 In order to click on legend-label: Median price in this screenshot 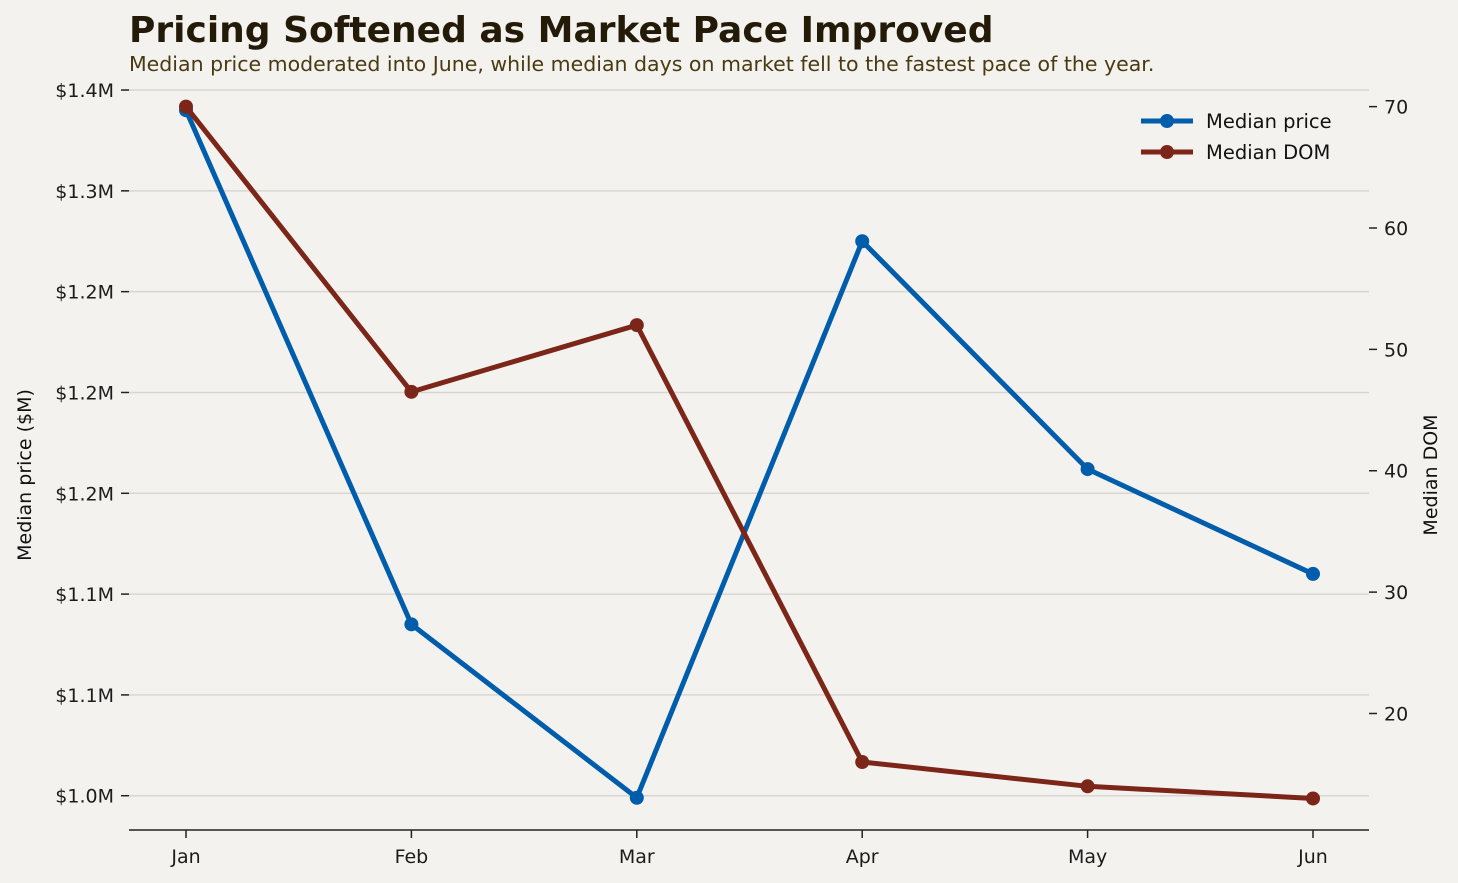, I will do `click(1269, 121)`.